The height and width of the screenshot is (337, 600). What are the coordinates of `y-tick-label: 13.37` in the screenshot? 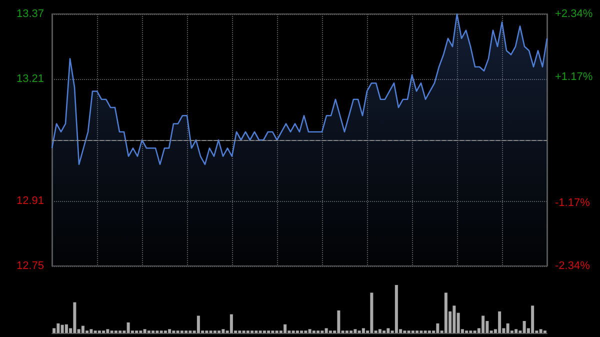 It's located at (30, 14).